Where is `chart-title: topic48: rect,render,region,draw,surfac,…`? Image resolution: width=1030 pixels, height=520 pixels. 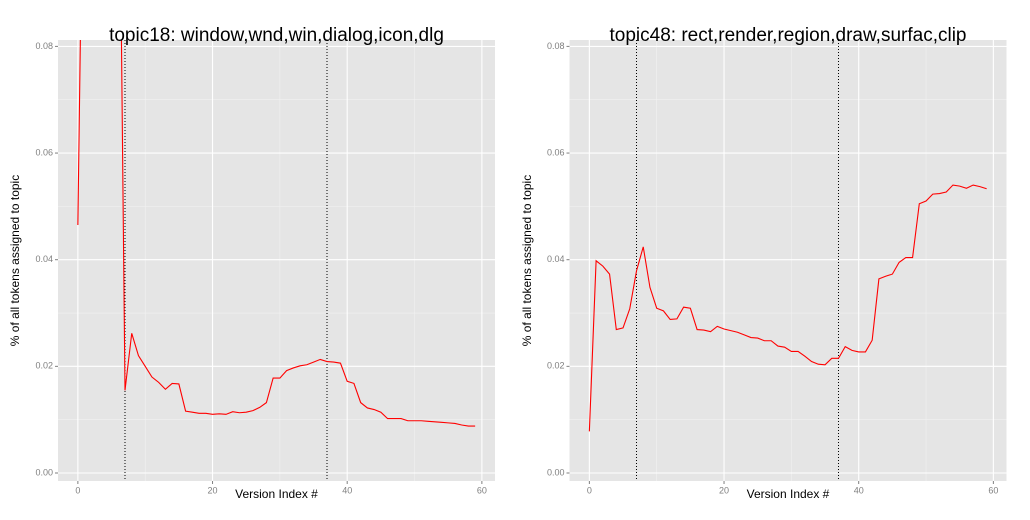 chart-title: topic48: rect,render,region,draw,surfac,… is located at coordinates (788, 35).